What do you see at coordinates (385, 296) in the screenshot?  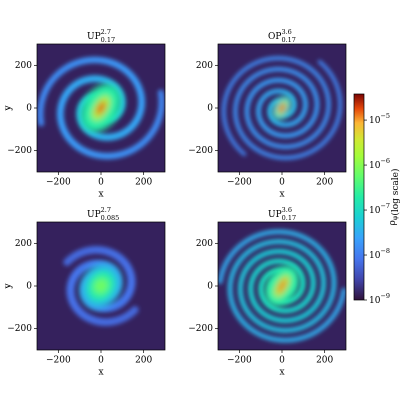 I see `tick-exponent: −9` at bounding box center [385, 296].